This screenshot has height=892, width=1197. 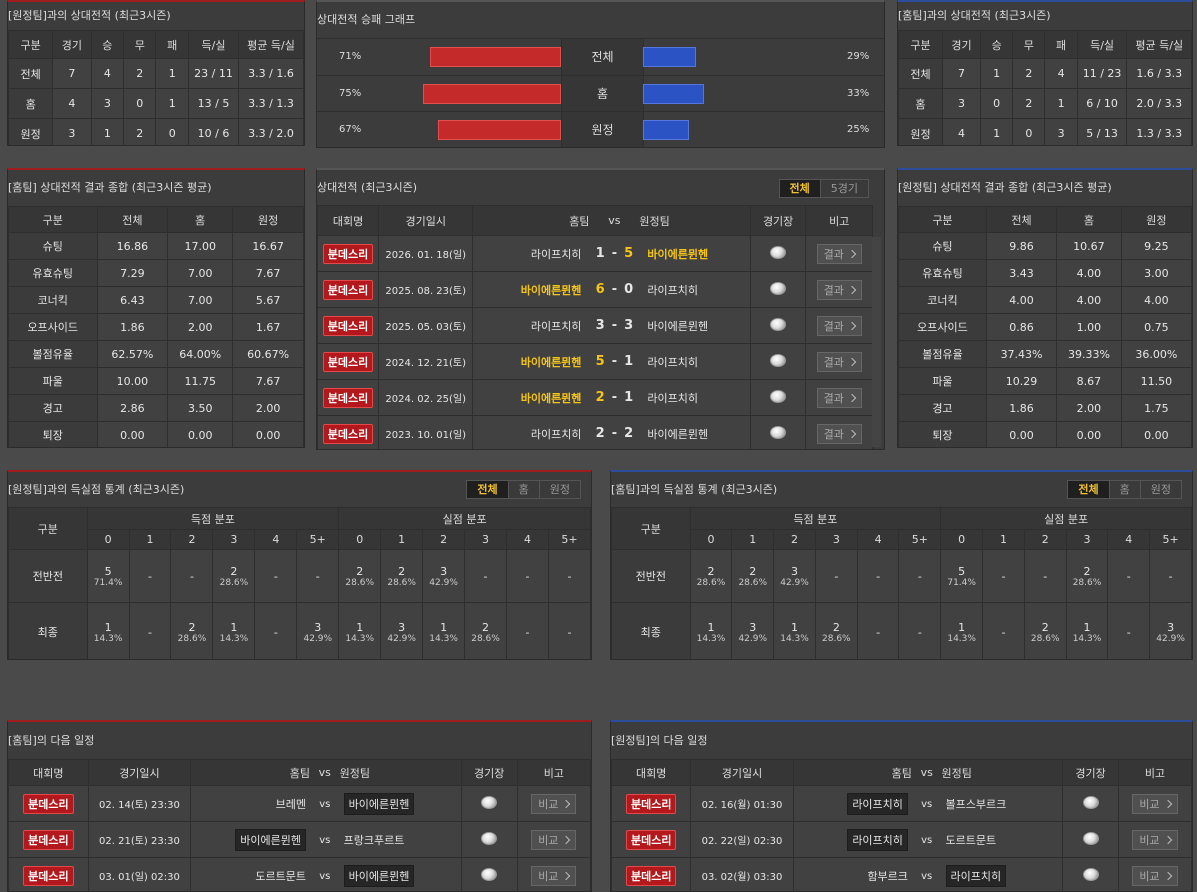 I want to click on away-team: 라이프치히, so click(x=672, y=398).